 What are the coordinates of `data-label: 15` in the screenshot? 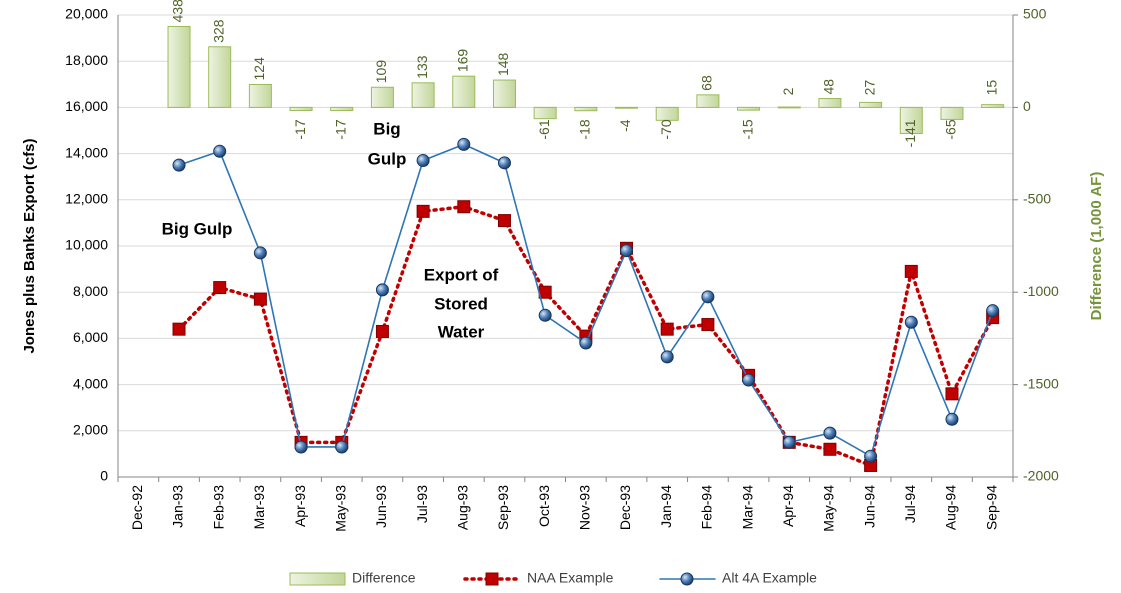 It's located at (991, 88).